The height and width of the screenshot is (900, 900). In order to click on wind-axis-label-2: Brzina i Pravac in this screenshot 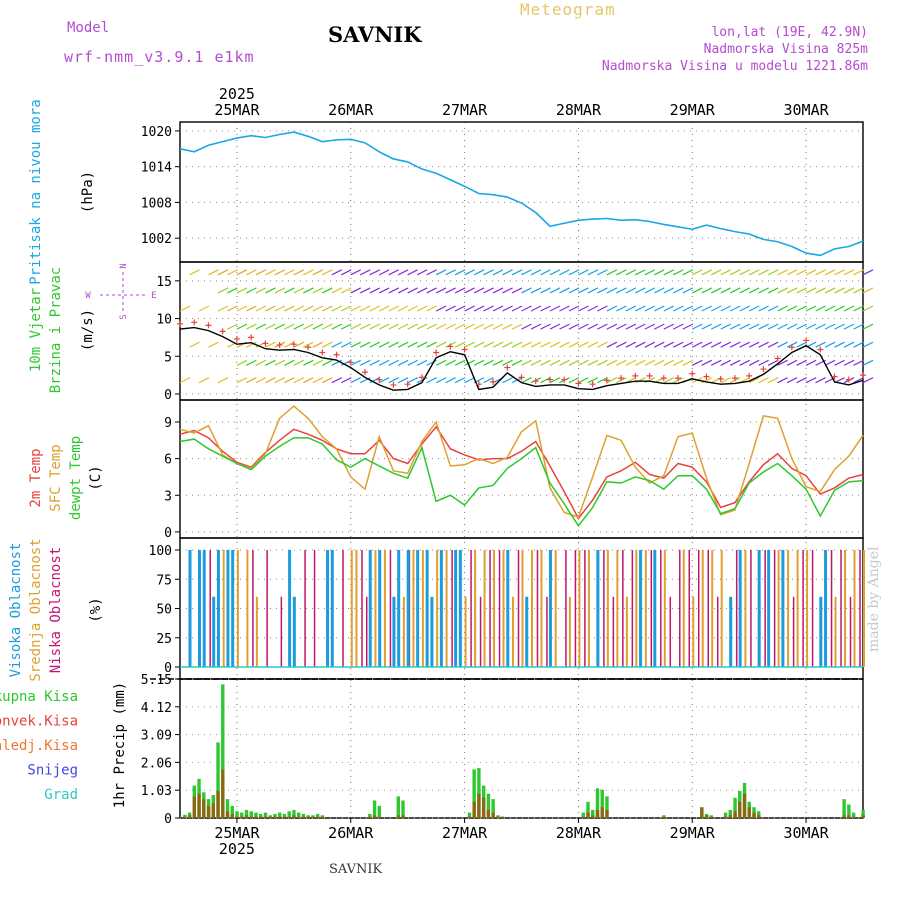, I will do `click(56, 330)`.